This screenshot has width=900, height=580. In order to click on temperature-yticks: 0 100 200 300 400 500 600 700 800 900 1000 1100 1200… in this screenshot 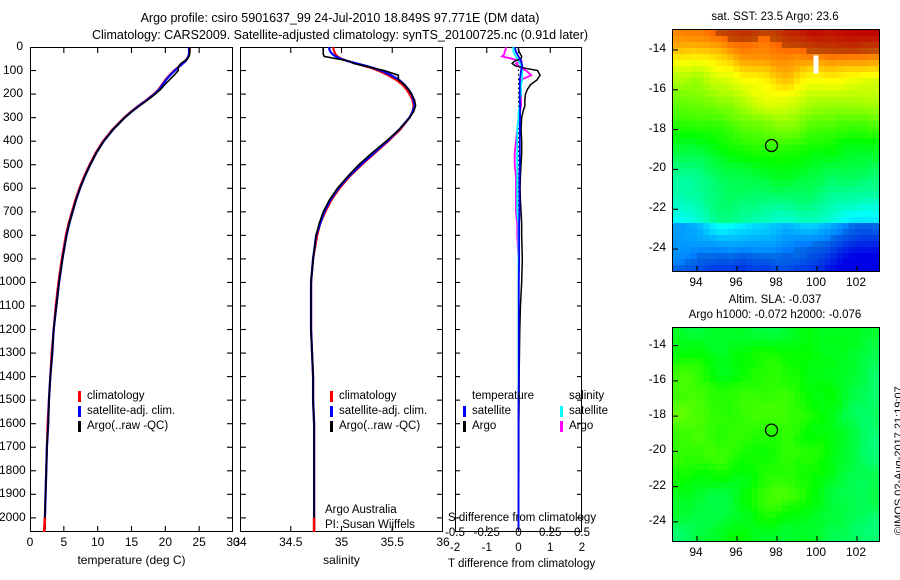, I will do `click(13, 285)`.